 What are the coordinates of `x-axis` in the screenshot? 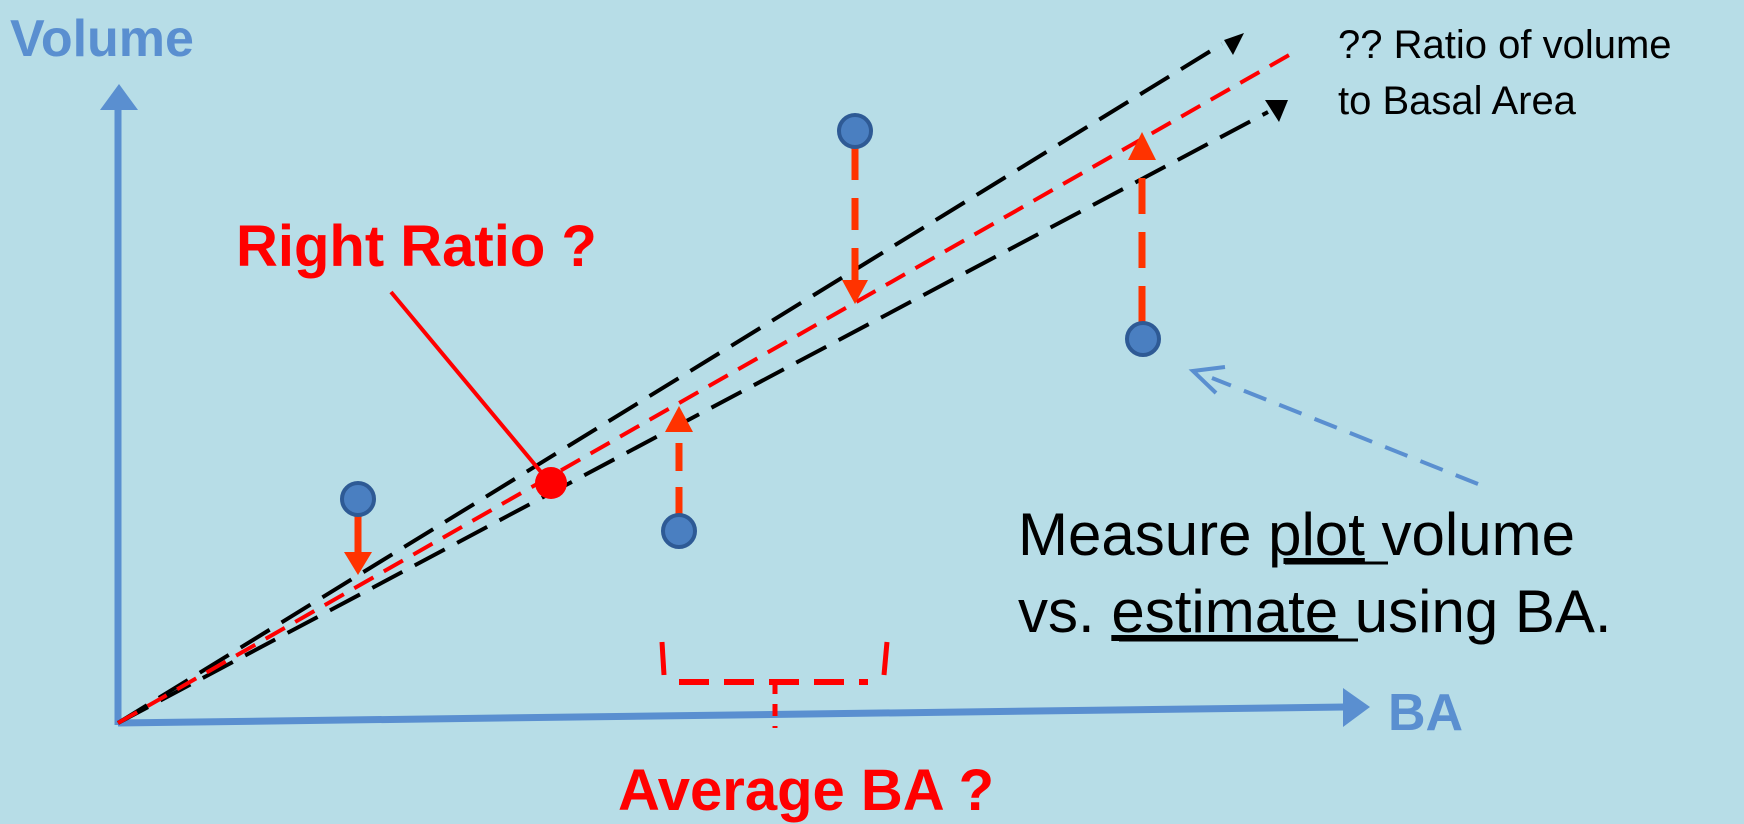 It's located at (731, 715).